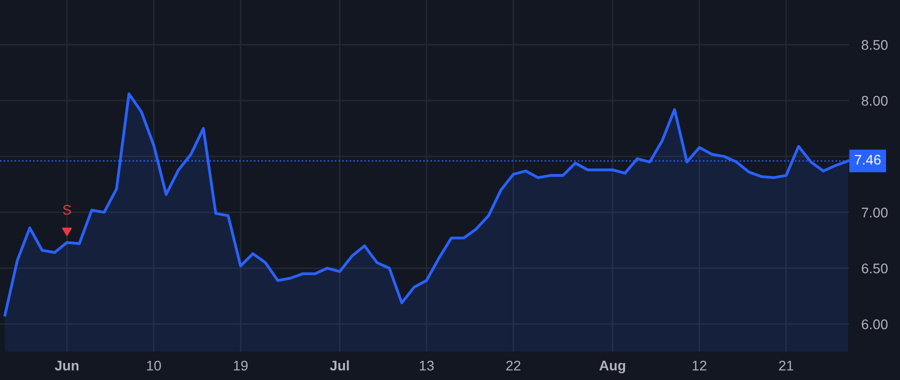  Describe the element at coordinates (786, 365) in the screenshot. I see `x-tick-label: 21` at that location.